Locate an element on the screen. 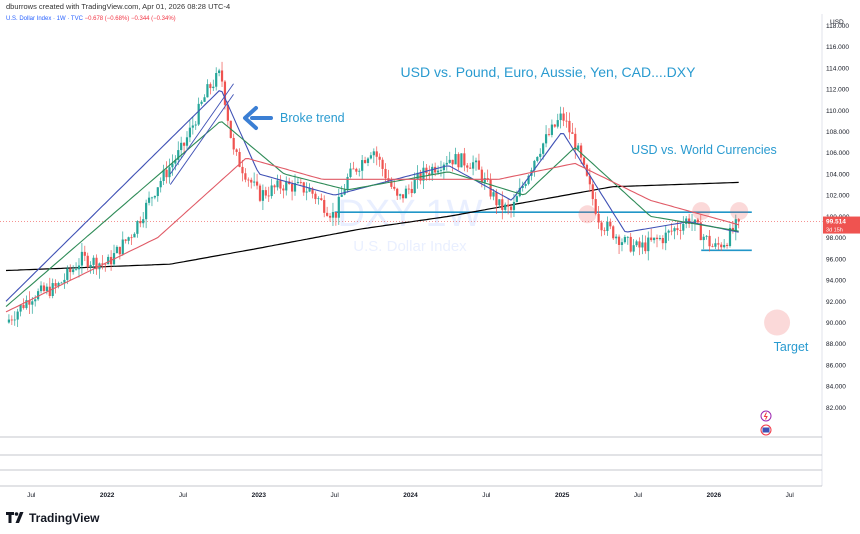  annotation-target: Target is located at coordinates (791, 347).